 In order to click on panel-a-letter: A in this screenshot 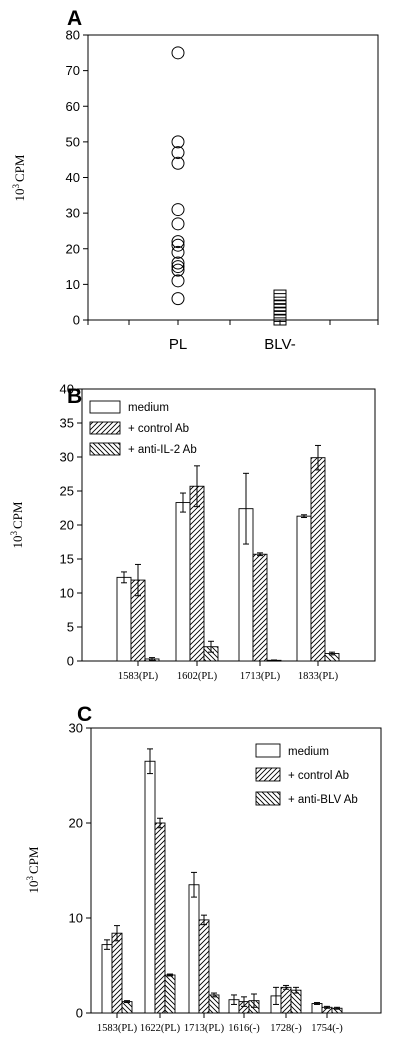, I will do `click(74, 18)`.